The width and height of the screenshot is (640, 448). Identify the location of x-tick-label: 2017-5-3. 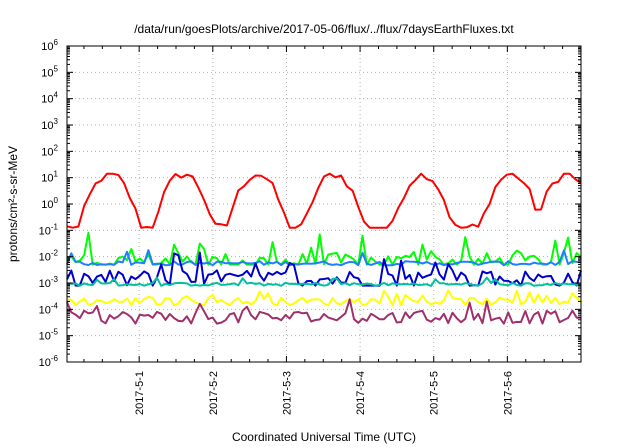
(287, 393).